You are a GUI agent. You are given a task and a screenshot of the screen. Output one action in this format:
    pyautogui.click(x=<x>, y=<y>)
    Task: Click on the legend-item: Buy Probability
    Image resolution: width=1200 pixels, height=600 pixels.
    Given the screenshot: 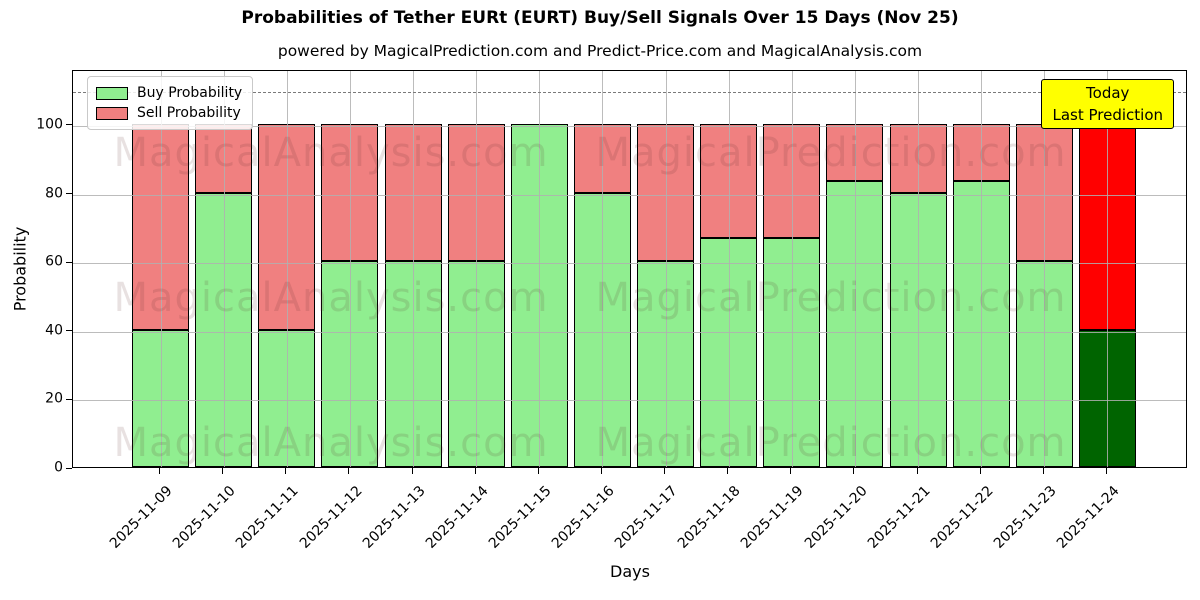 What is the action you would take?
    pyautogui.click(x=169, y=93)
    